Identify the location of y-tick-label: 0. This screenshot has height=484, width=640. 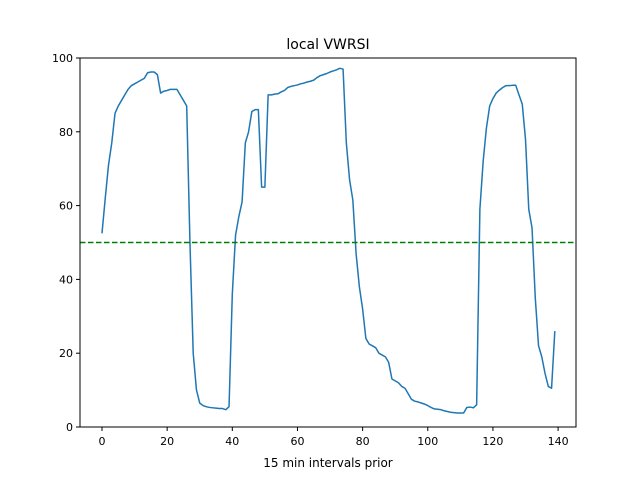
(69, 427).